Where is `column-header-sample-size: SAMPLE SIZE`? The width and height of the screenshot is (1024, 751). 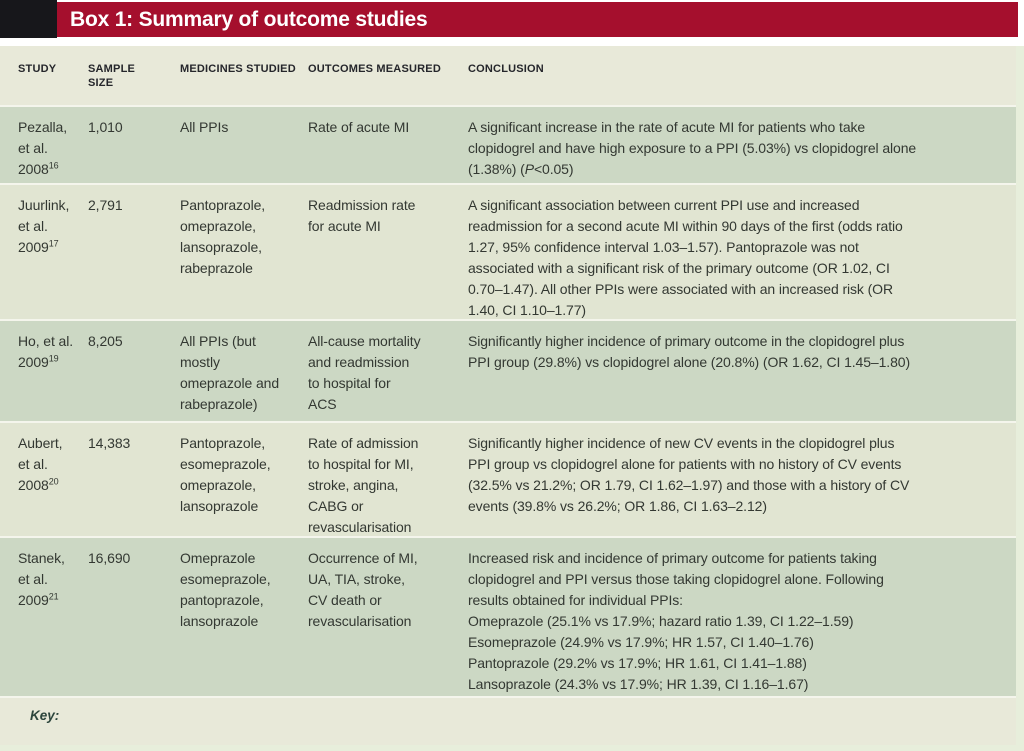
column-header-sample-size: SAMPLE SIZE is located at coordinates (112, 76).